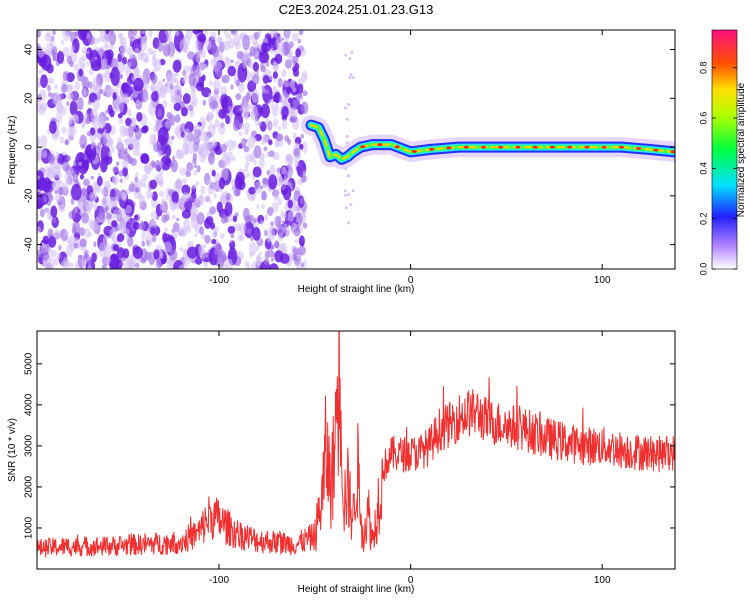 Image resolution: width=750 pixels, height=600 pixels. I want to click on y-tick-label: -20, so click(29, 195).